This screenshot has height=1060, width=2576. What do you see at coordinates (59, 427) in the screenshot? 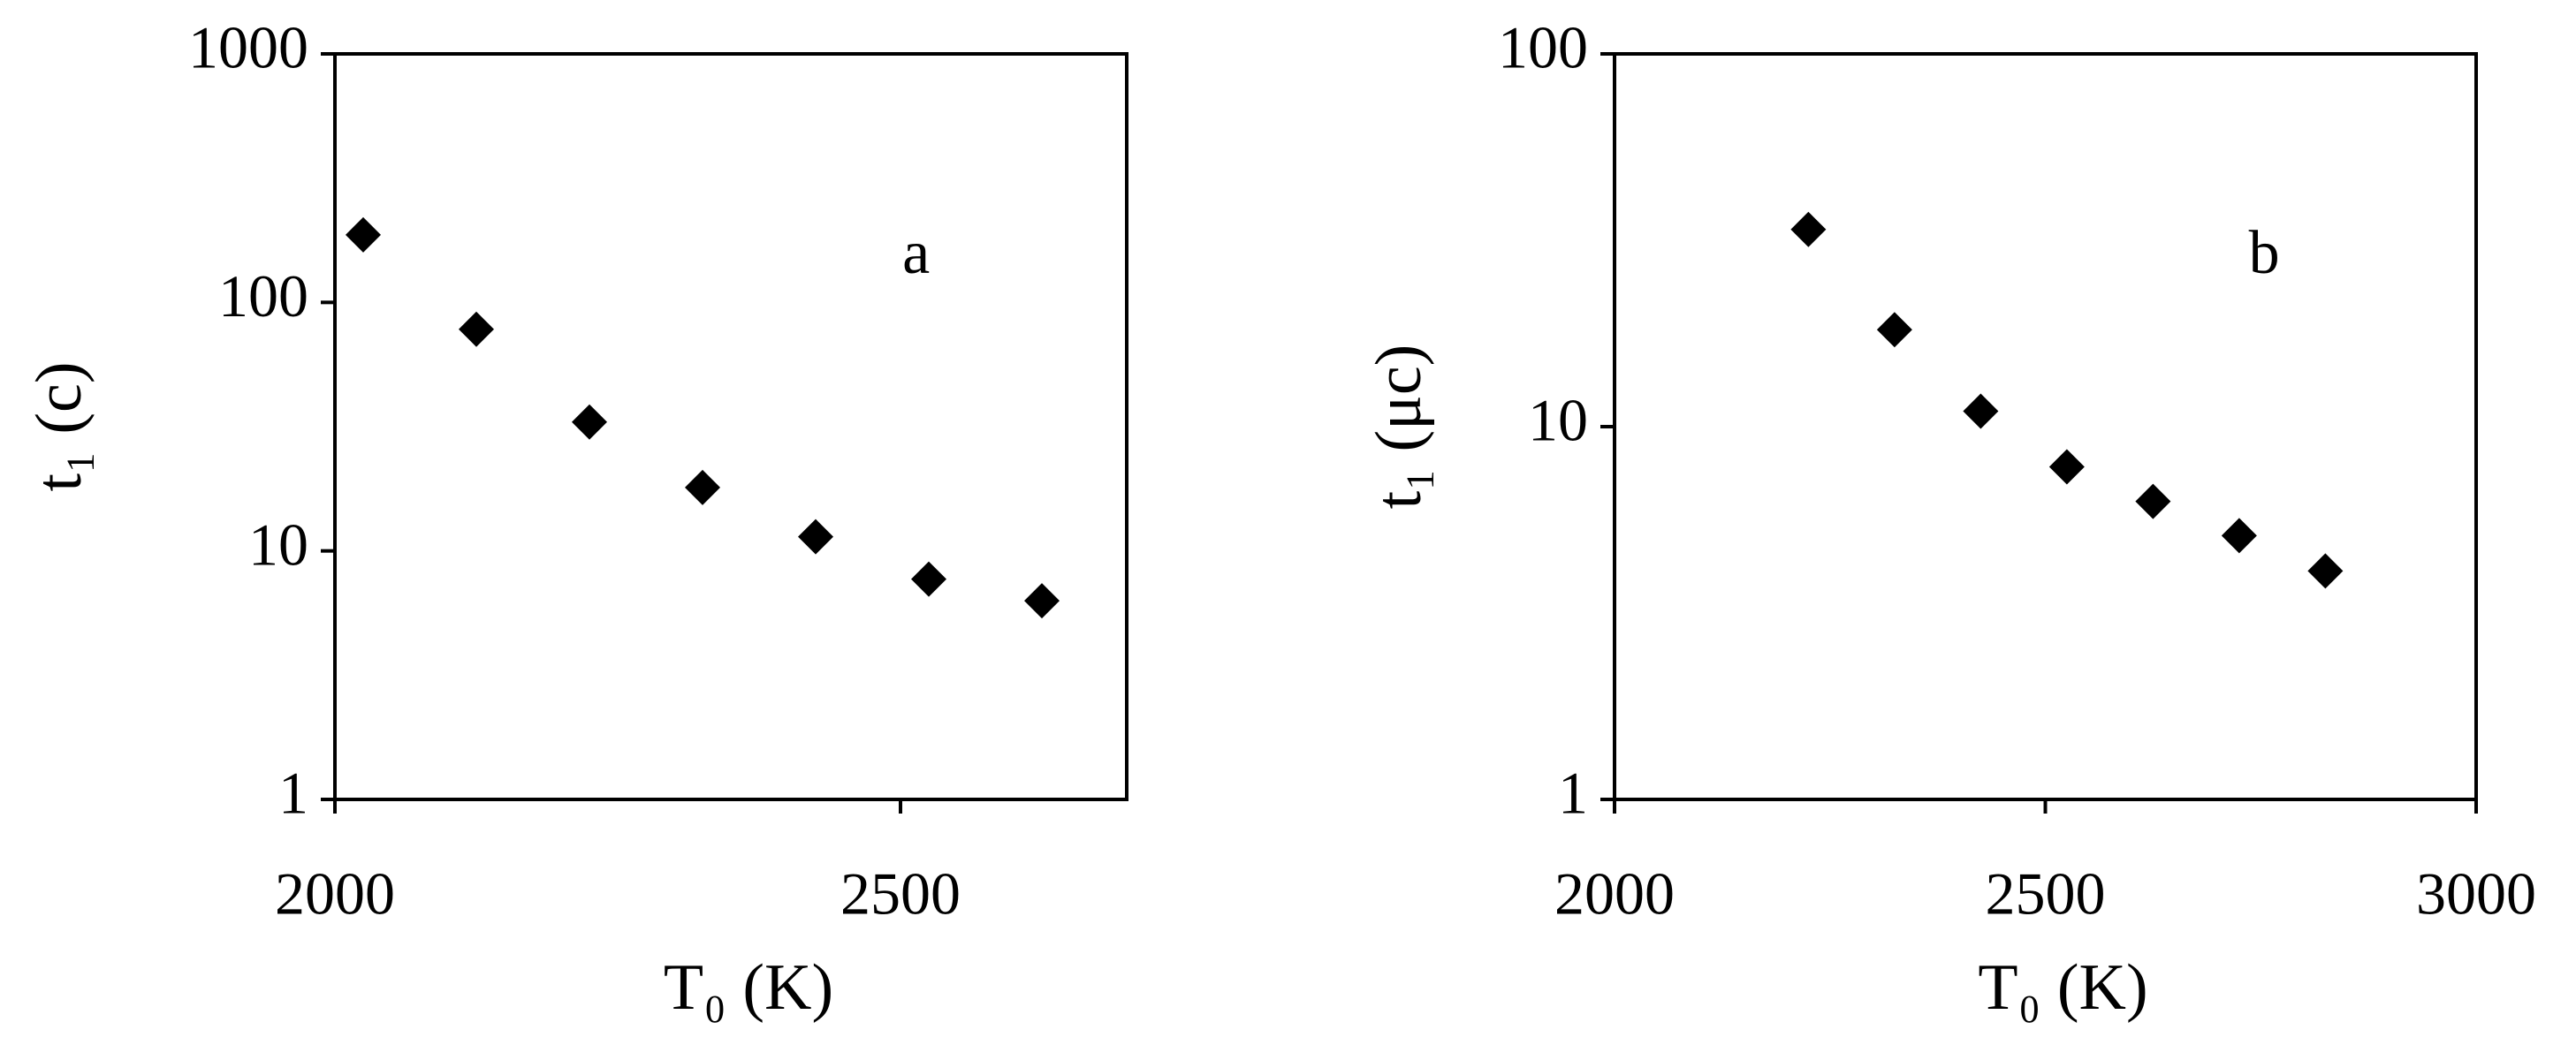
I see `y-axis-label: t₁ (c)` at bounding box center [59, 427].